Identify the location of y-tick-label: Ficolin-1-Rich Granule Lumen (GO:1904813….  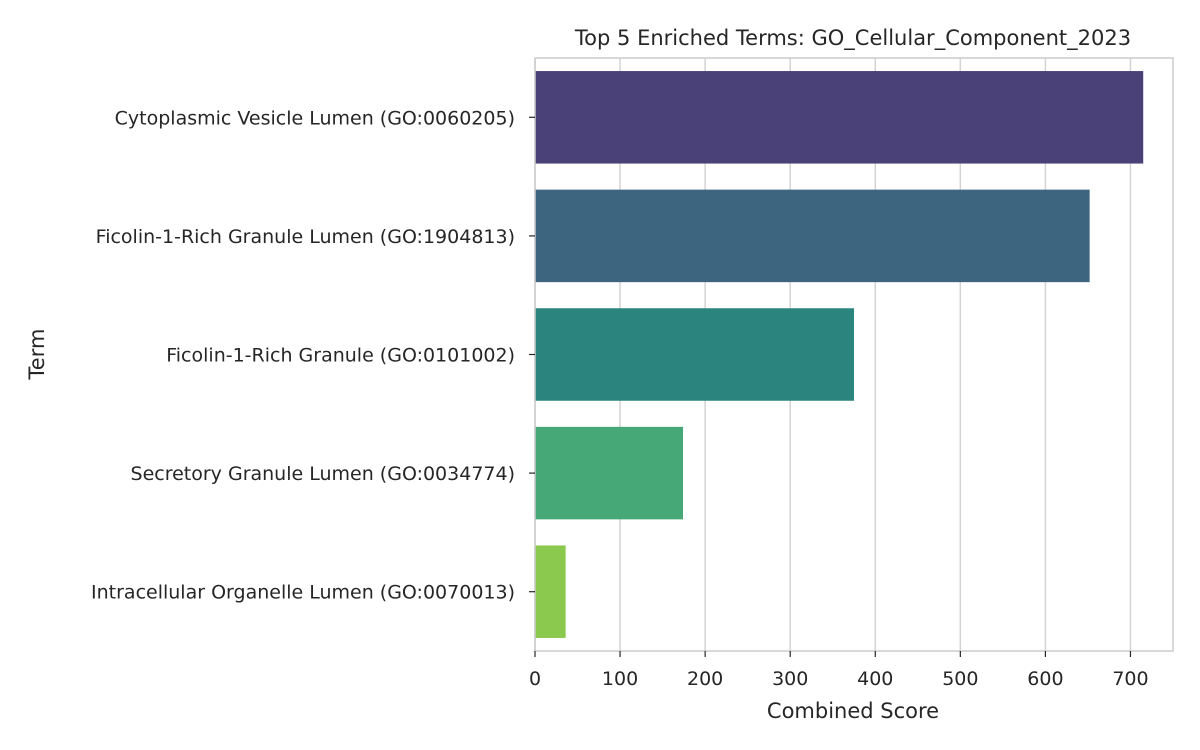
(305, 237).